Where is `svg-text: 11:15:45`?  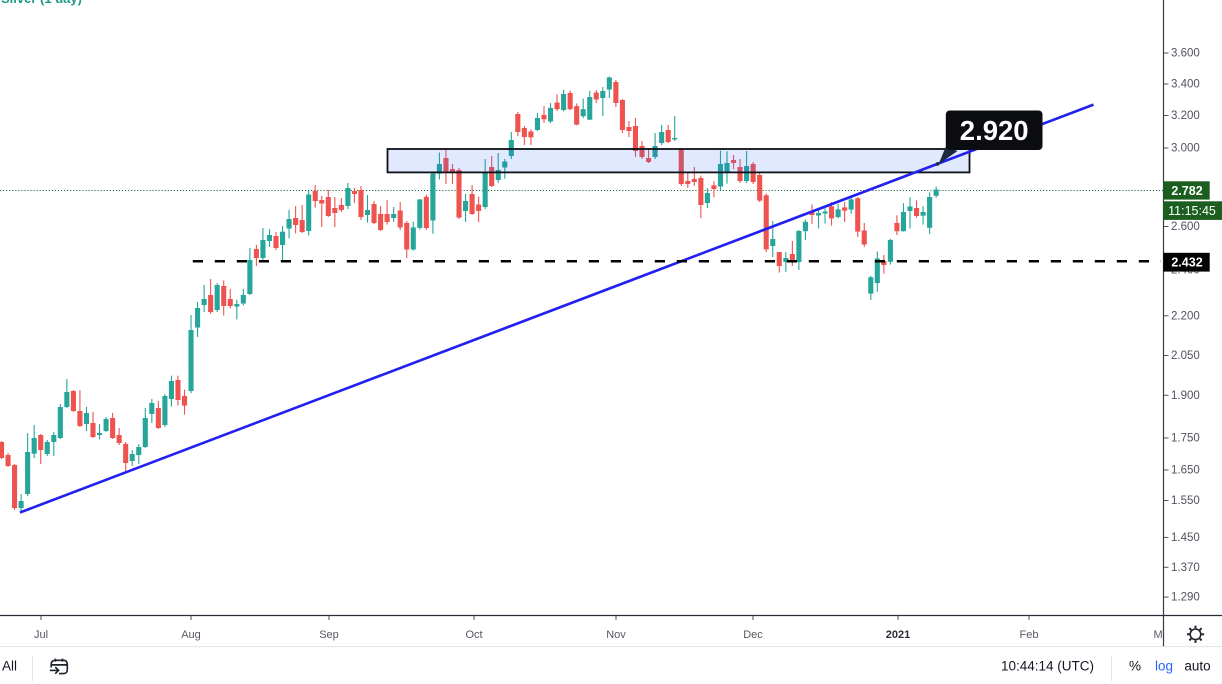 svg-text: 11:15:45 is located at coordinates (1192, 211).